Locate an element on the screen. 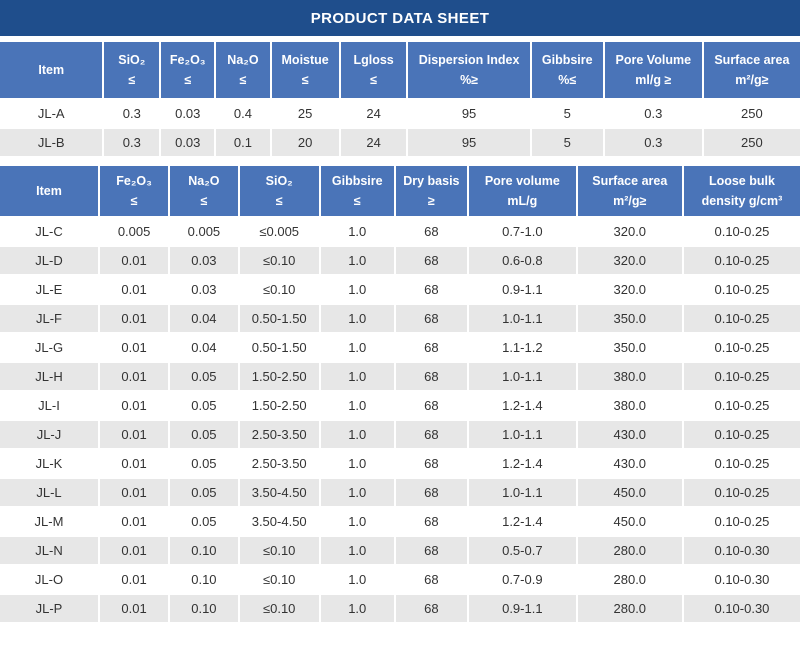 The image size is (800, 652). table-cell: 5 is located at coordinates (567, 113).